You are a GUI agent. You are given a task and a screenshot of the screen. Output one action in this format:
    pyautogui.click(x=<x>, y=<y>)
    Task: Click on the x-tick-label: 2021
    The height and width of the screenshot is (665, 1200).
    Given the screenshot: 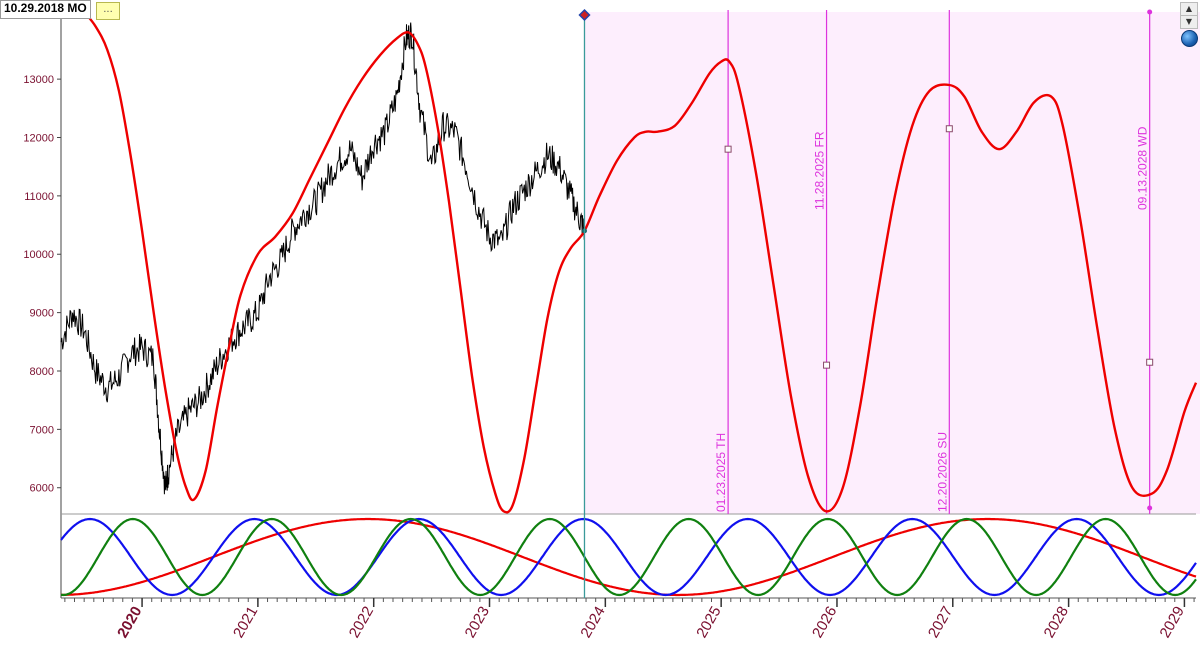 What is the action you would take?
    pyautogui.click(x=245, y=622)
    